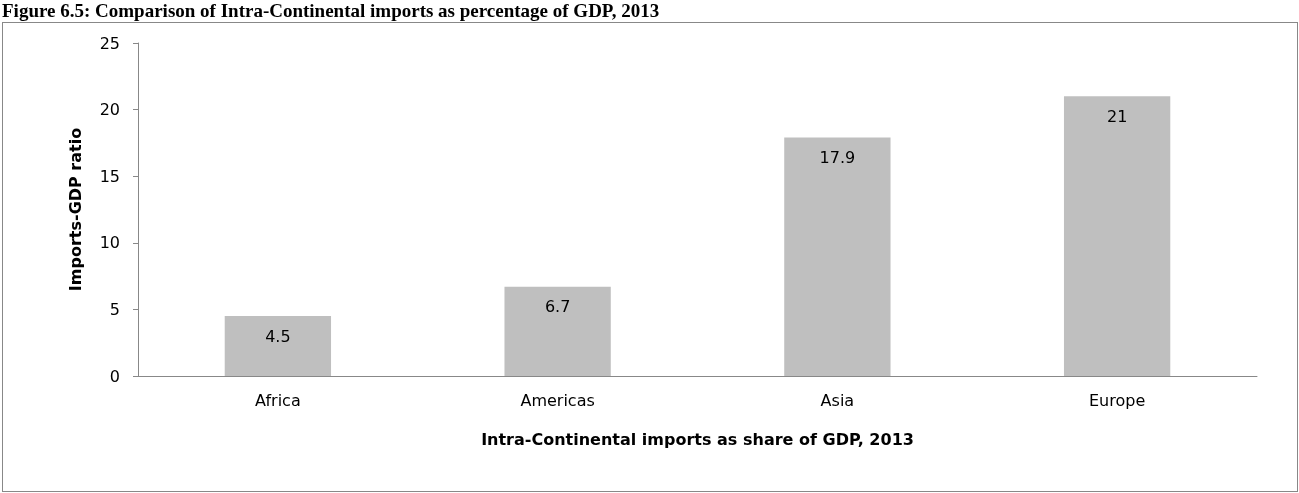  Describe the element at coordinates (1117, 116) in the screenshot. I see `data-label: 21` at that location.